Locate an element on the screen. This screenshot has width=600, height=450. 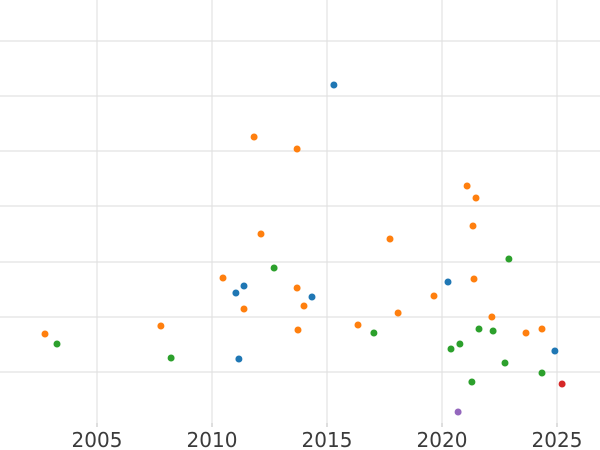
x-axis-ticks is located at coordinates (327, 425).